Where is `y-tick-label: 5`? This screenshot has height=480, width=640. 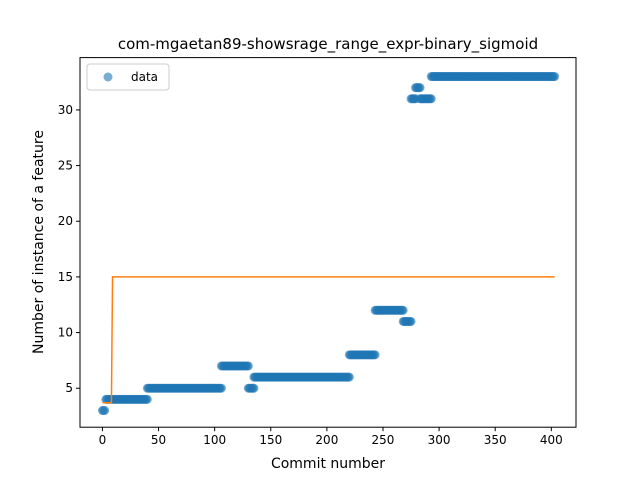
y-tick-label: 5 is located at coordinates (69, 388).